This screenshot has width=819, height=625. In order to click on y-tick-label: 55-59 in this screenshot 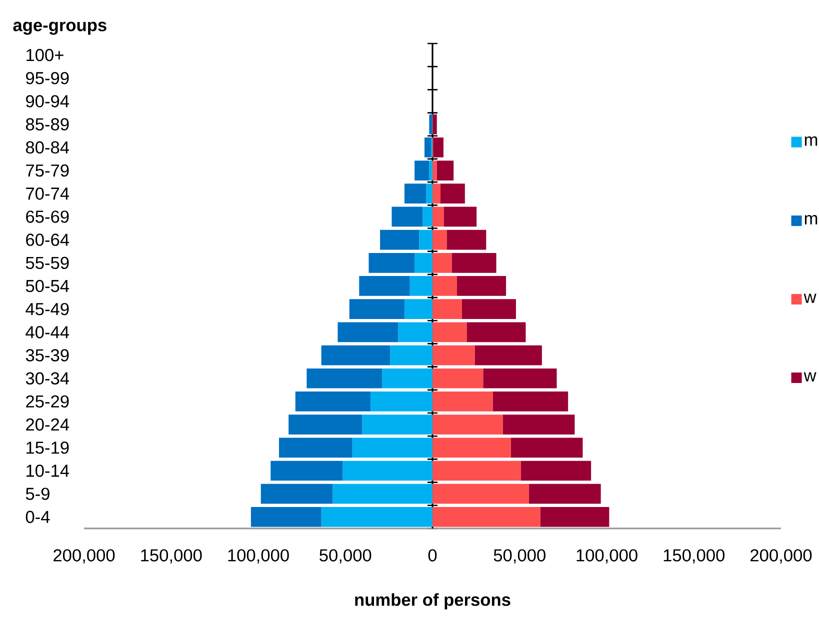, I will do `click(47, 263)`.